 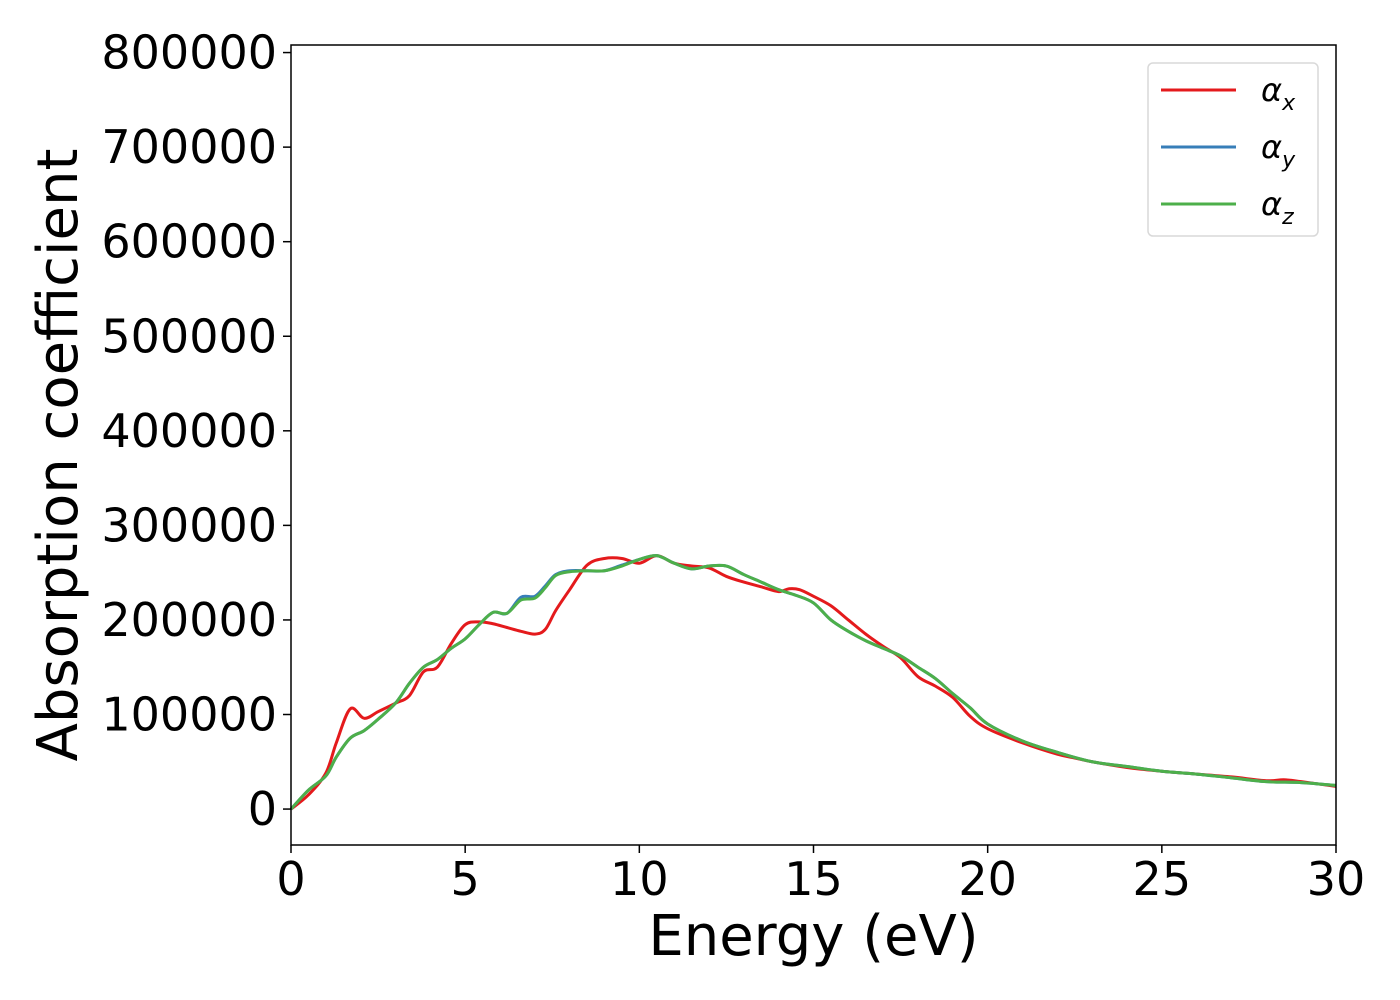 What do you see at coordinates (189, 620) in the screenshot?
I see `y-tick-label: 200000` at bounding box center [189, 620].